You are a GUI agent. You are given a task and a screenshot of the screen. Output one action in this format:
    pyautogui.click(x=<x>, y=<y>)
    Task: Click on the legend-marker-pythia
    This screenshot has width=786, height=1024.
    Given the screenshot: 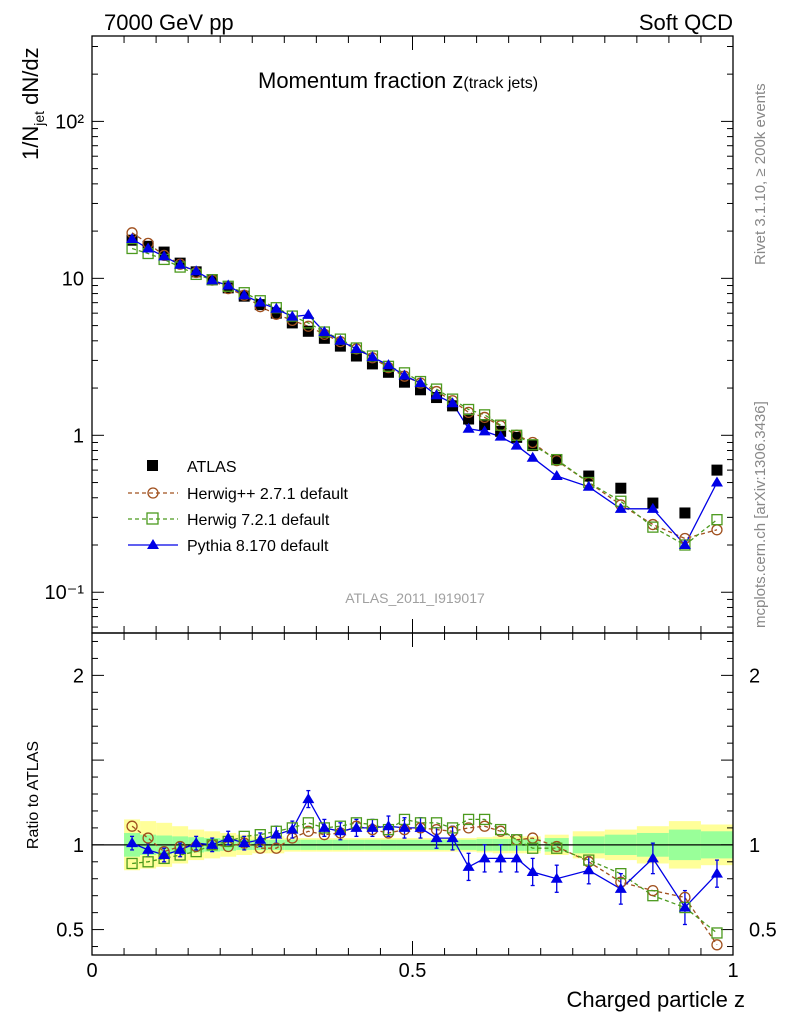 What is the action you would take?
    pyautogui.click(x=153, y=544)
    